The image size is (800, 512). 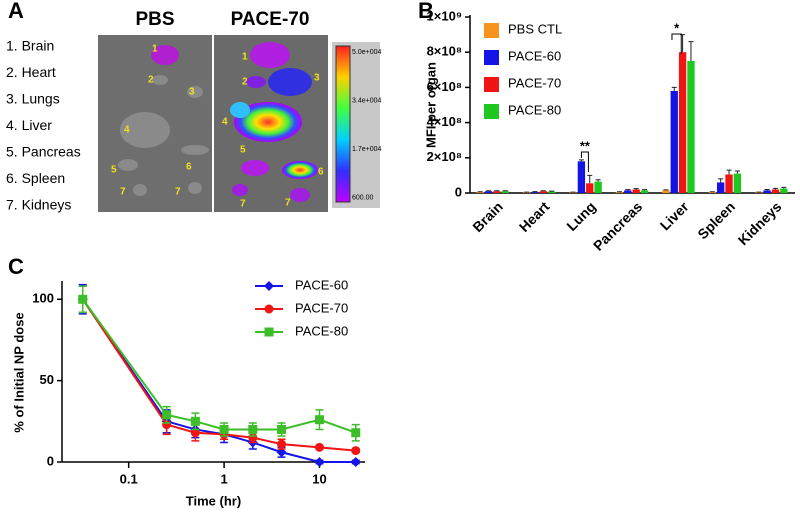 What do you see at coordinates (444, 15) in the screenshot?
I see `y-tick-label: 1×10⁹` at bounding box center [444, 15].